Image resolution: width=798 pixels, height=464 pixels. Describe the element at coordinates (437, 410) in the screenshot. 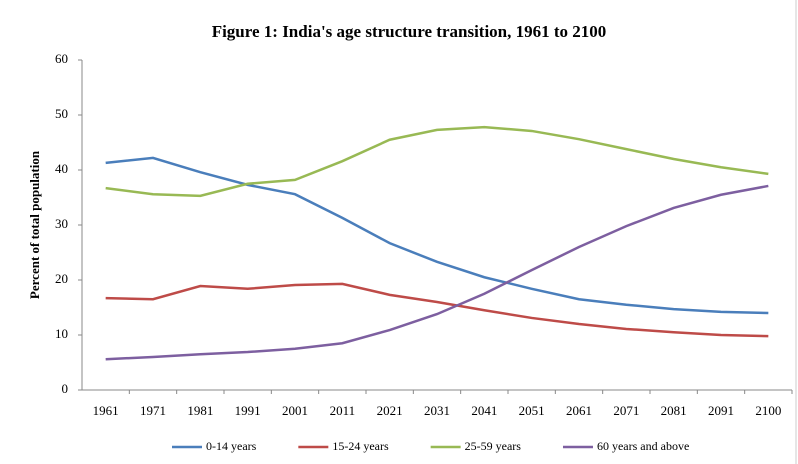

I see `x-tick-label: 2031` at that location.